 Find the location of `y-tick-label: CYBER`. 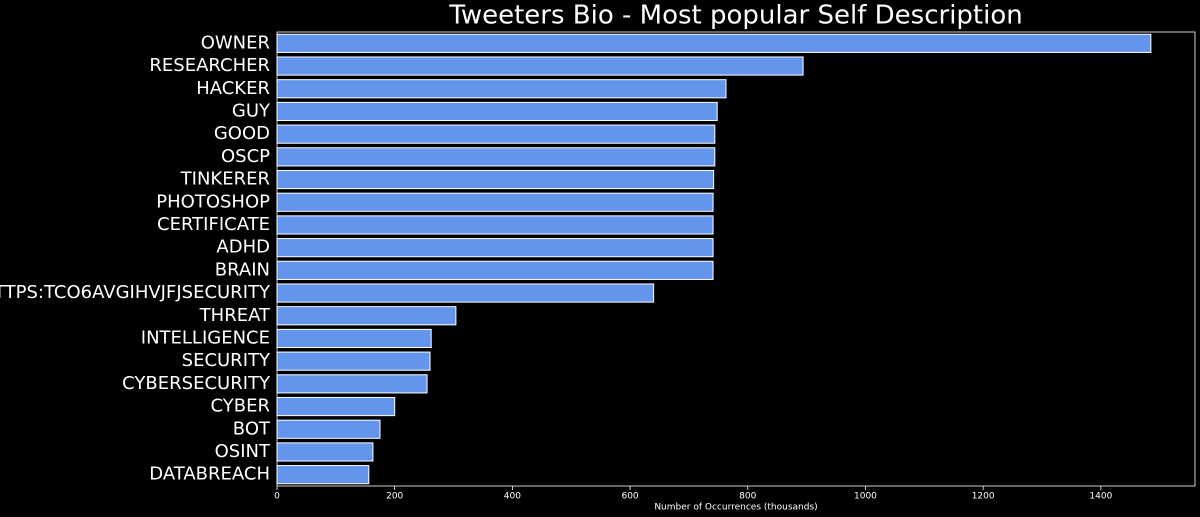

y-tick-label: CYBER is located at coordinates (240, 406).